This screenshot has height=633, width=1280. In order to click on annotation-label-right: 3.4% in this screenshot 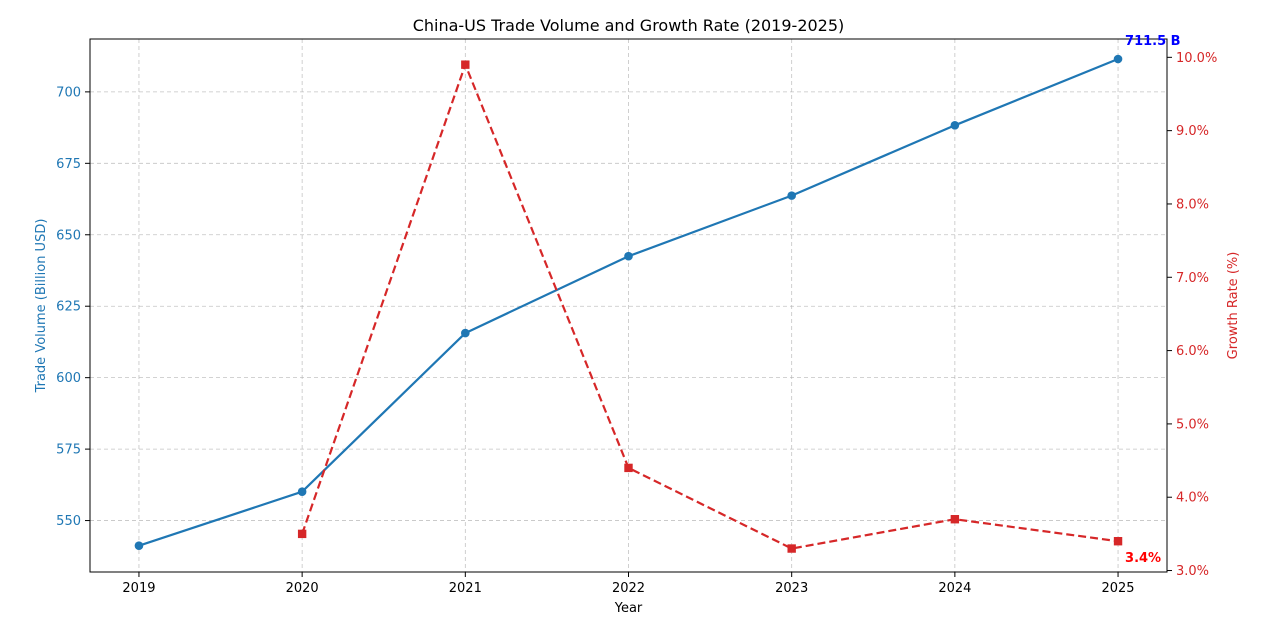, I will do `click(1143, 558)`.